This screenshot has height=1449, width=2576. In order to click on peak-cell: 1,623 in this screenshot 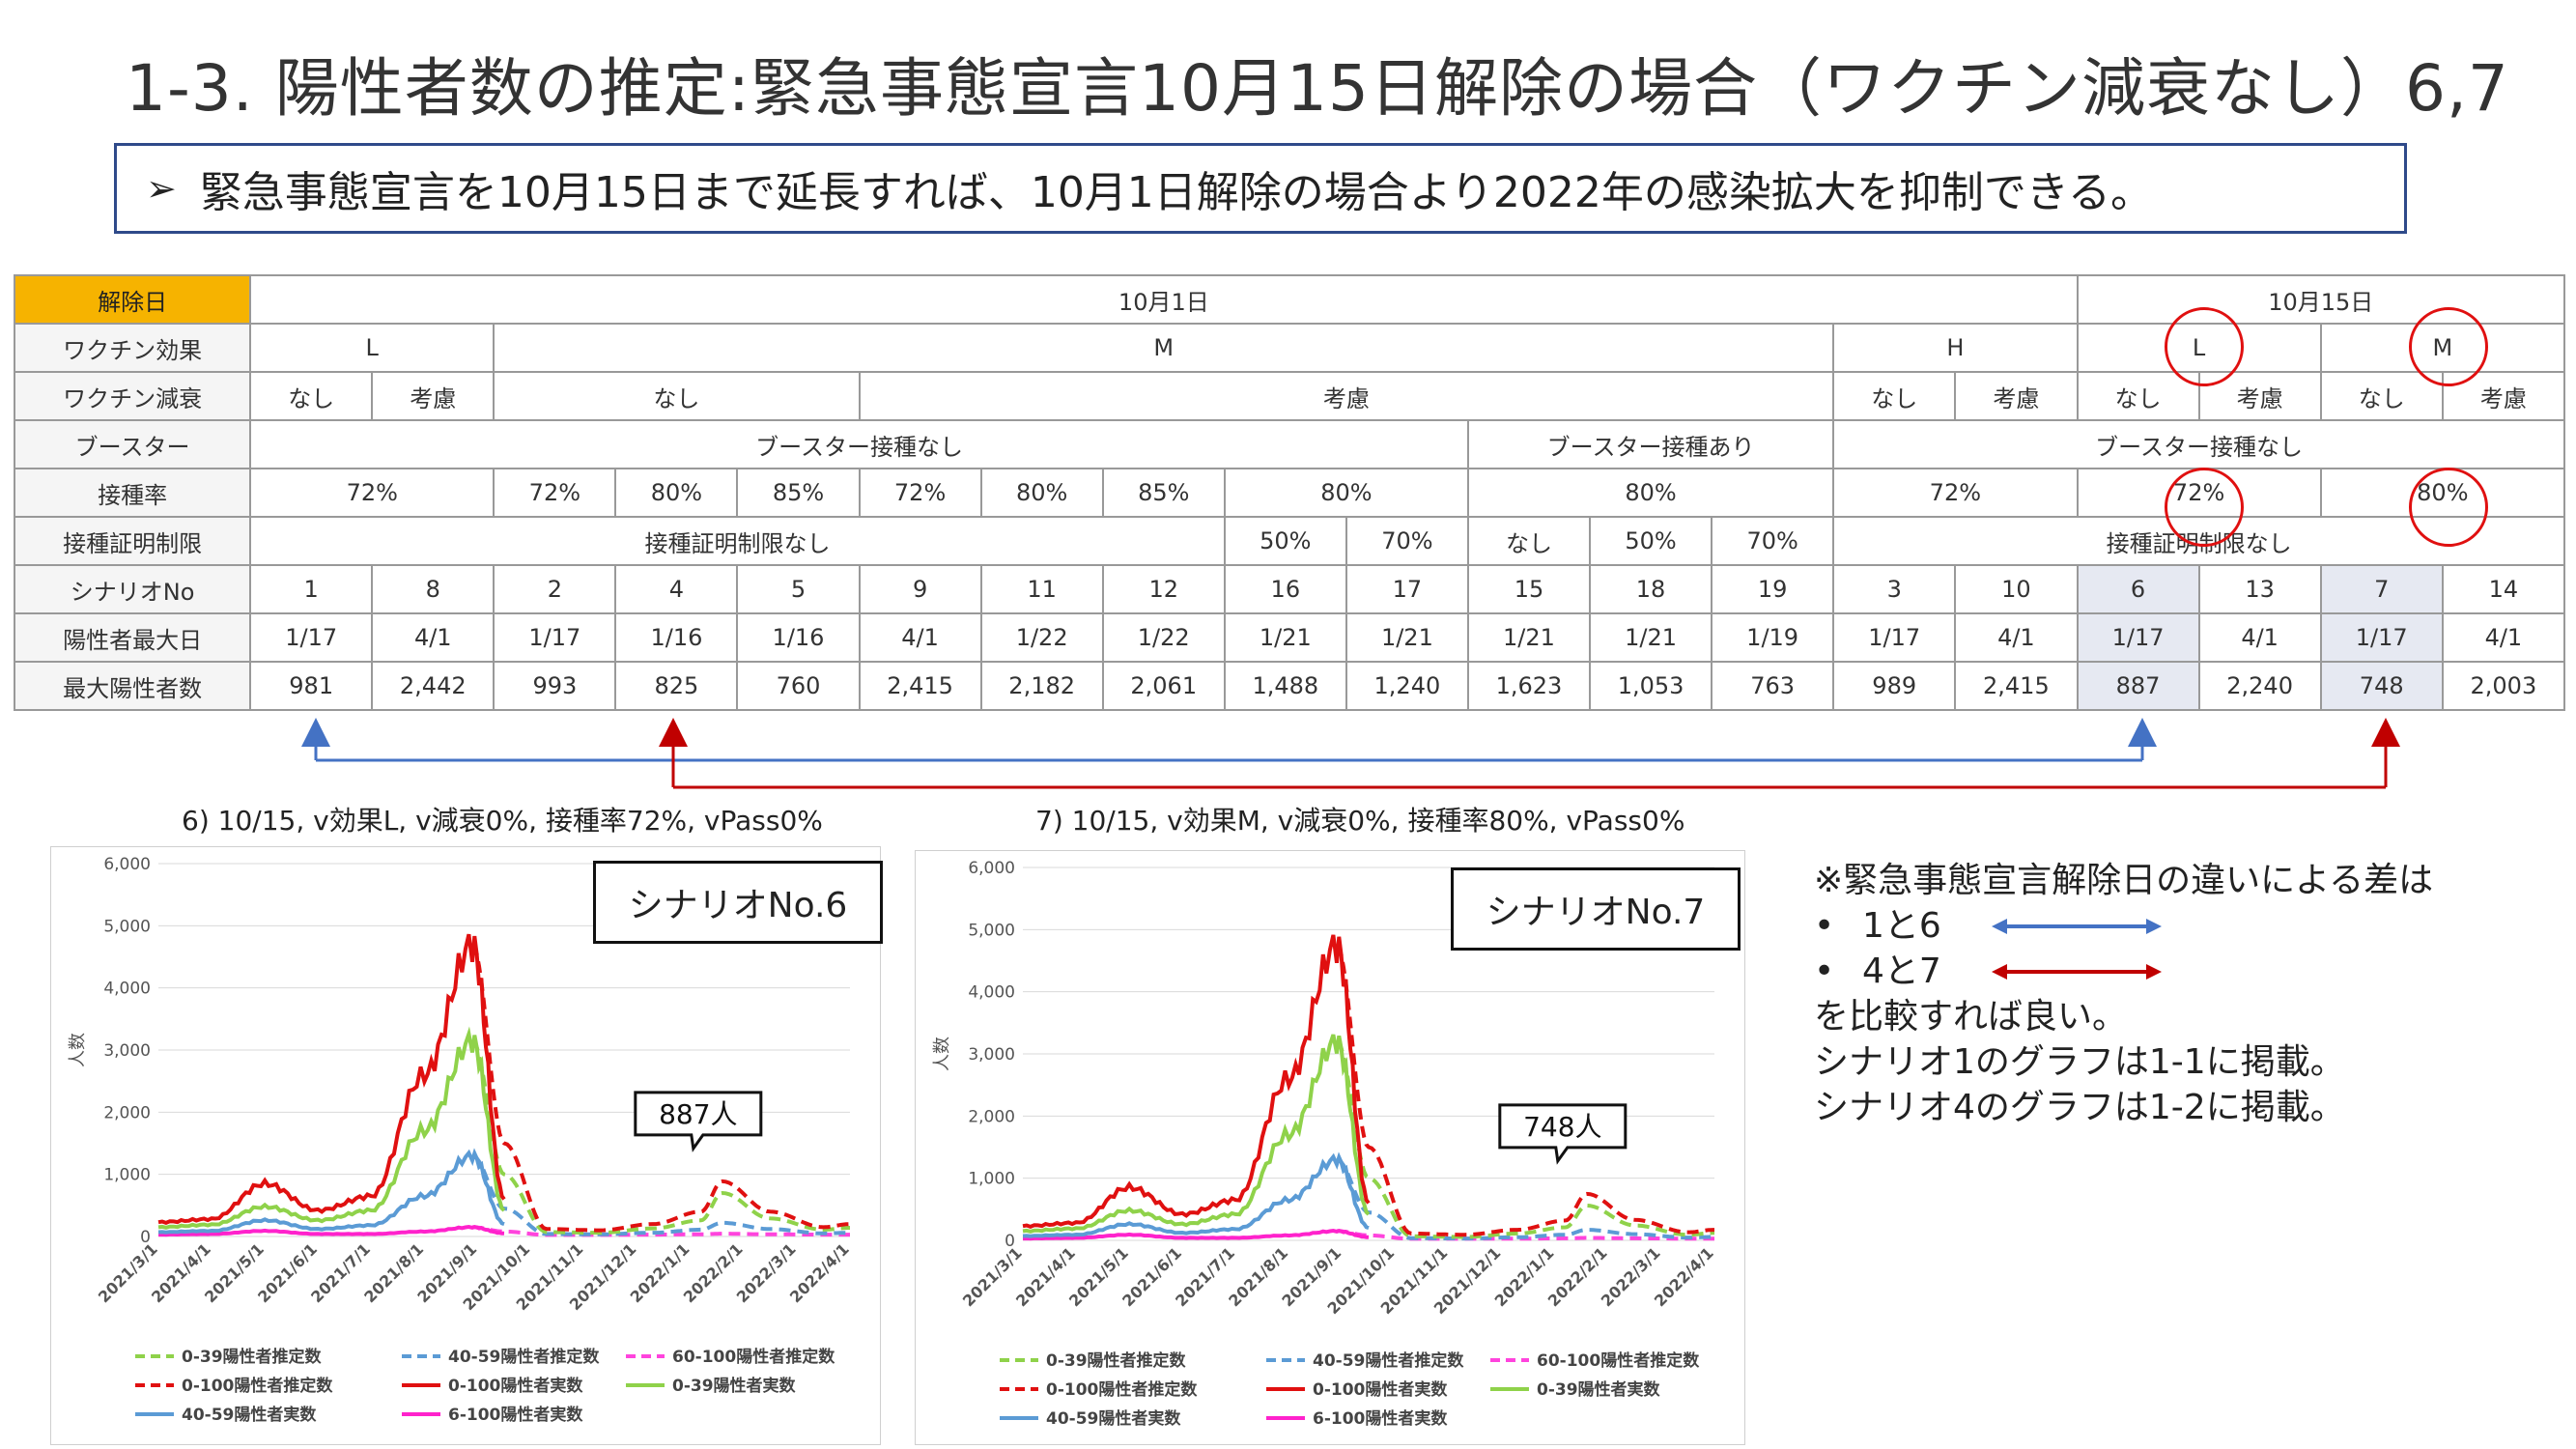, I will do `click(1529, 686)`.